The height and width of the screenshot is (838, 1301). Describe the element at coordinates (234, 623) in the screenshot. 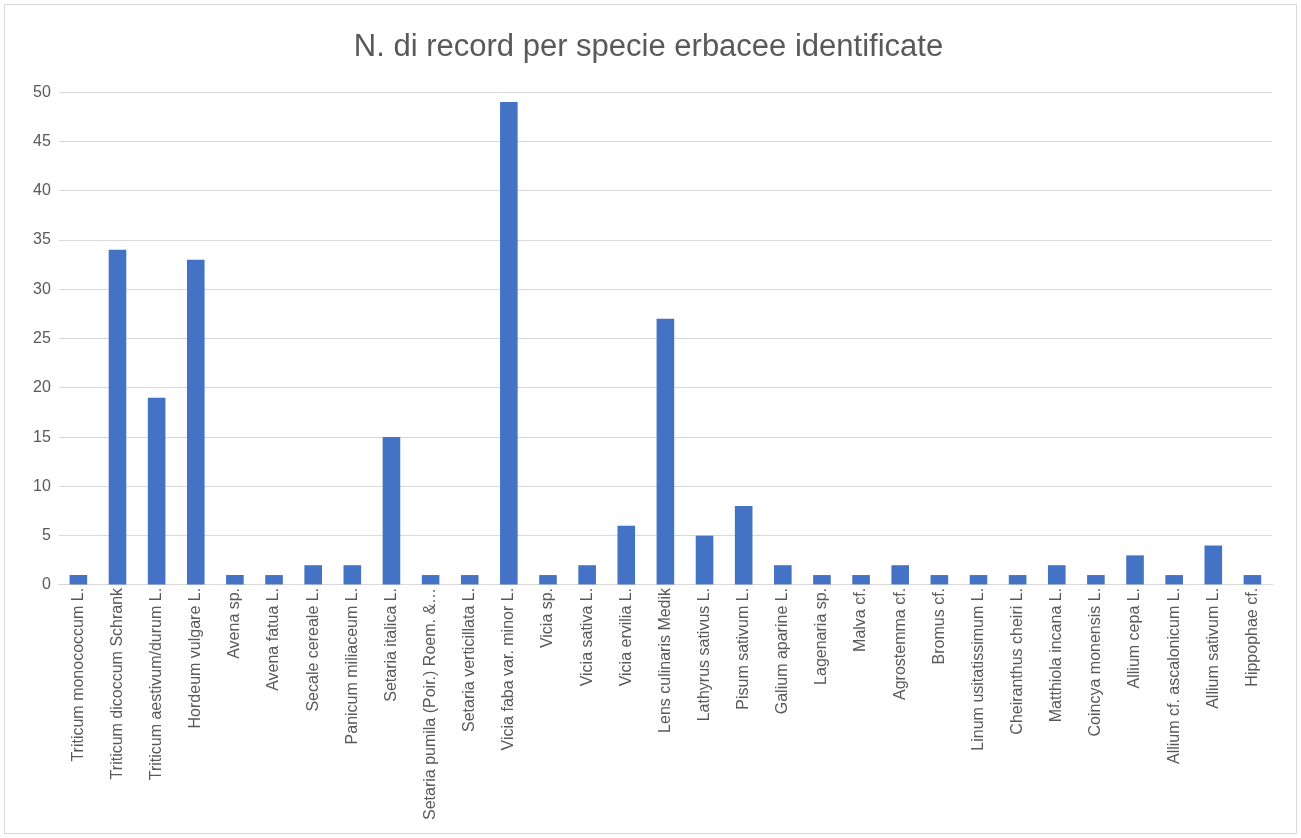

I see `x-tick-label: Avena sp.` at that location.